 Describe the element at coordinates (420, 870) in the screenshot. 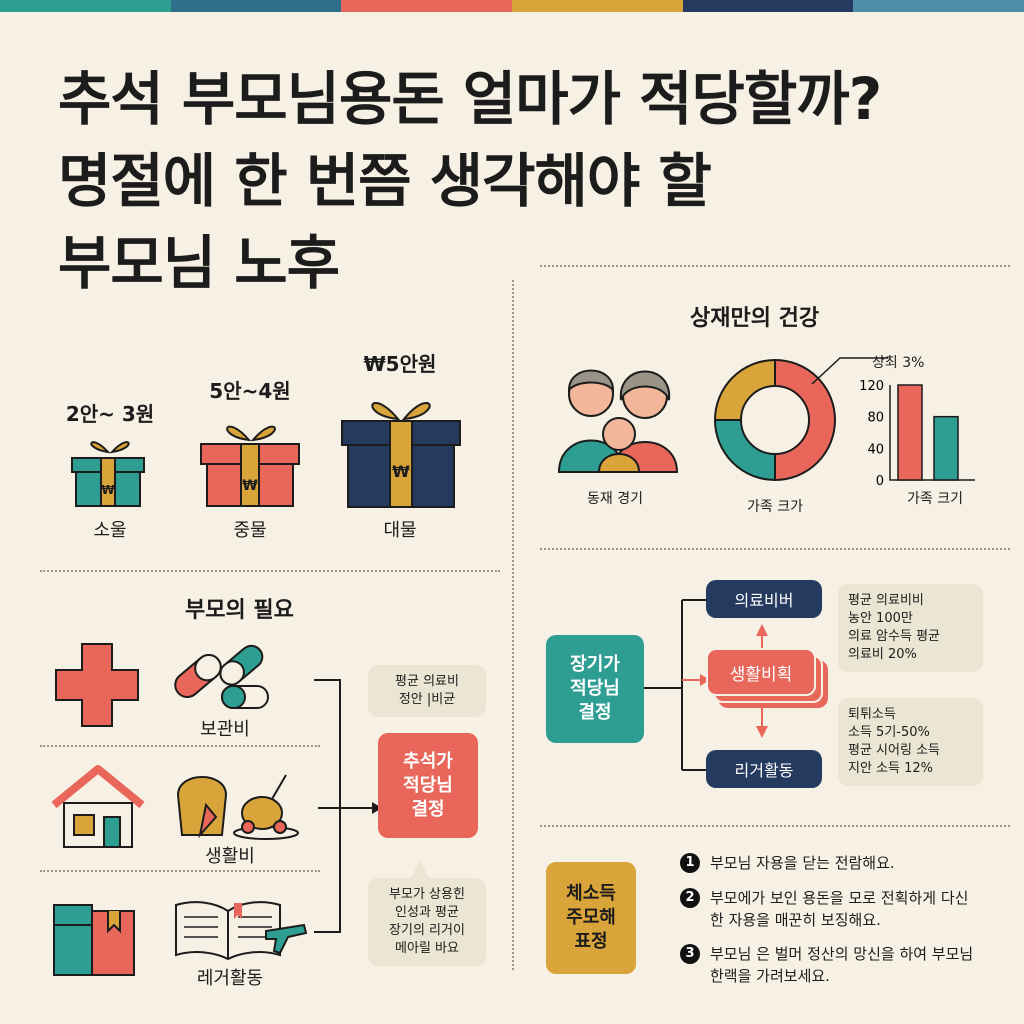

I see `note-pointer` at that location.